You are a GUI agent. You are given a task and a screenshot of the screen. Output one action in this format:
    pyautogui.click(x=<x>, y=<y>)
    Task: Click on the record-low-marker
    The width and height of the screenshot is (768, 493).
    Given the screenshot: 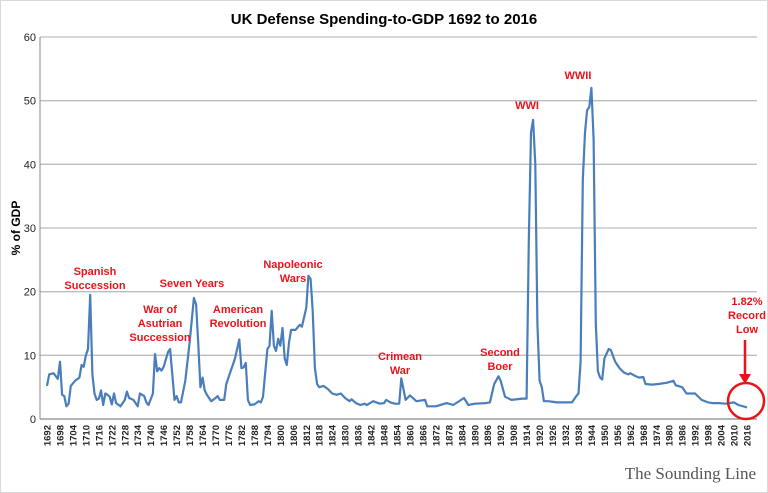 What is the action you would take?
    pyautogui.click(x=746, y=380)
    